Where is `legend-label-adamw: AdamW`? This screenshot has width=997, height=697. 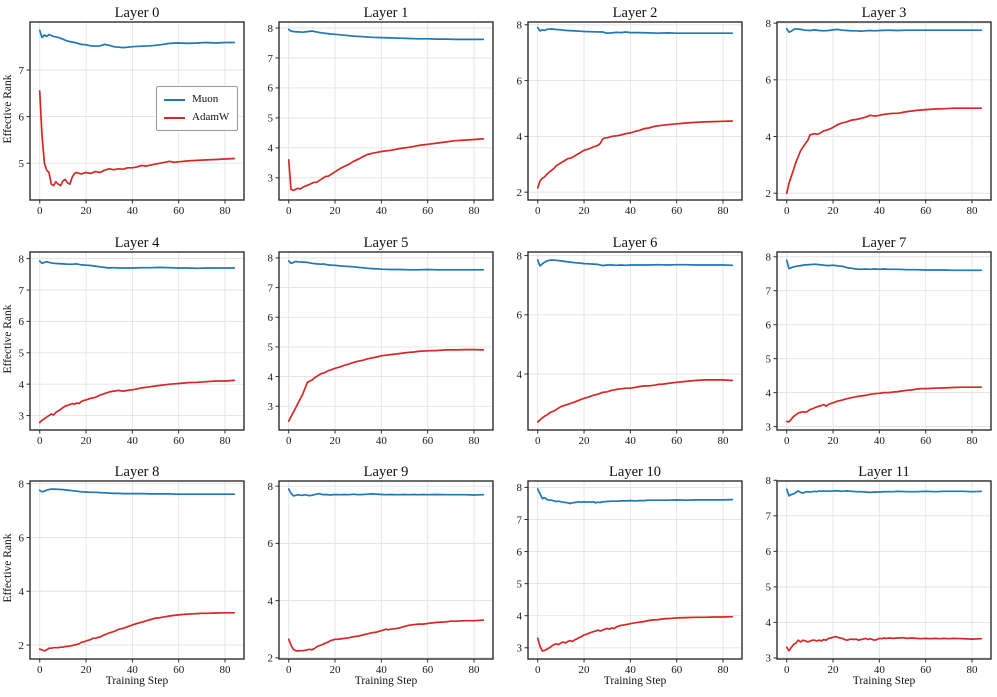 legend-label-adamw: AdamW is located at coordinates (211, 117).